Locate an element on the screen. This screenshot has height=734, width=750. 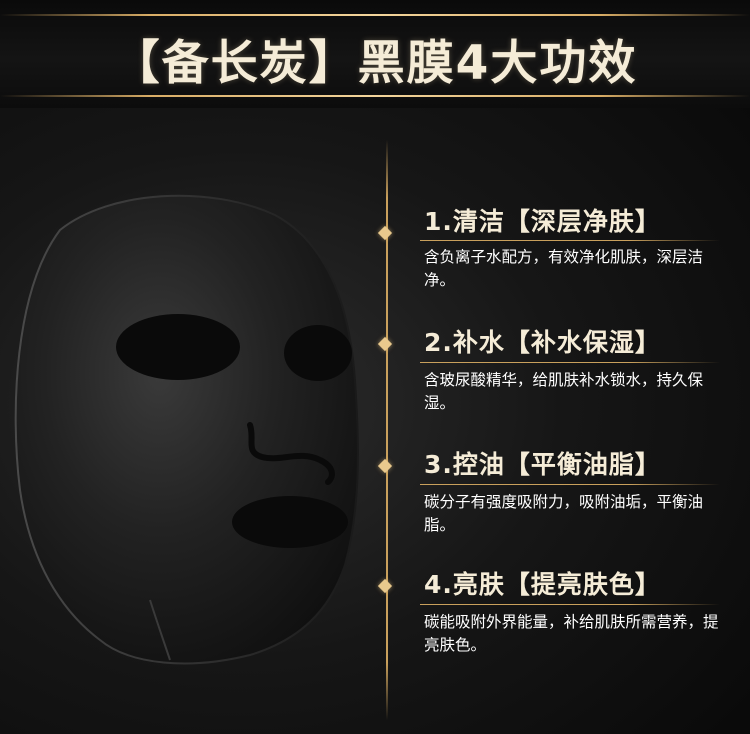
nose-slit is located at coordinates (291, 453).